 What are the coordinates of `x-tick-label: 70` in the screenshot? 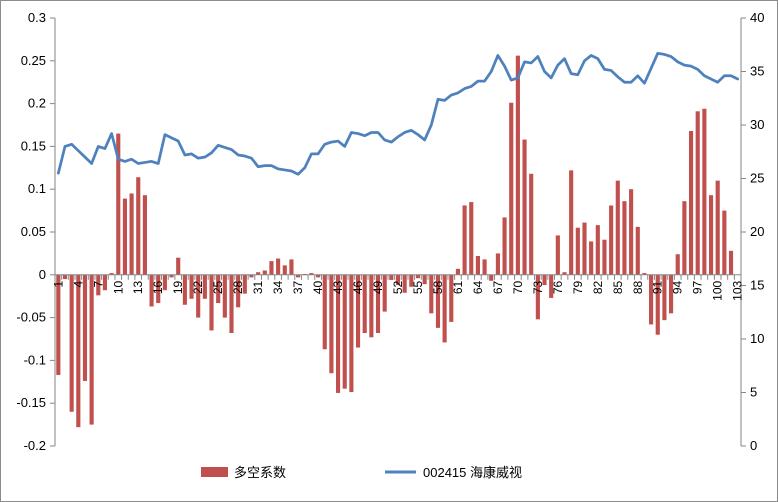 It's located at (518, 287).